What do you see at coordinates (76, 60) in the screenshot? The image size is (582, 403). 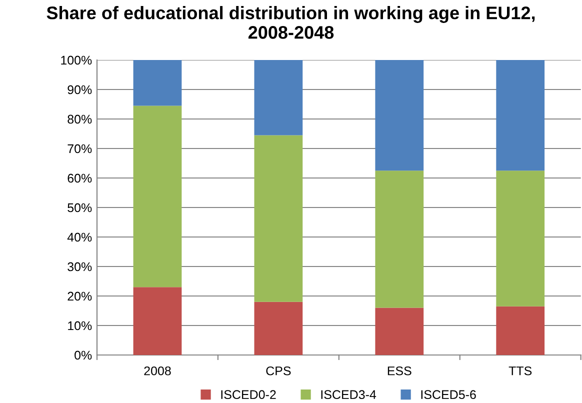 I see `y-tick-label: 100%` at bounding box center [76, 60].